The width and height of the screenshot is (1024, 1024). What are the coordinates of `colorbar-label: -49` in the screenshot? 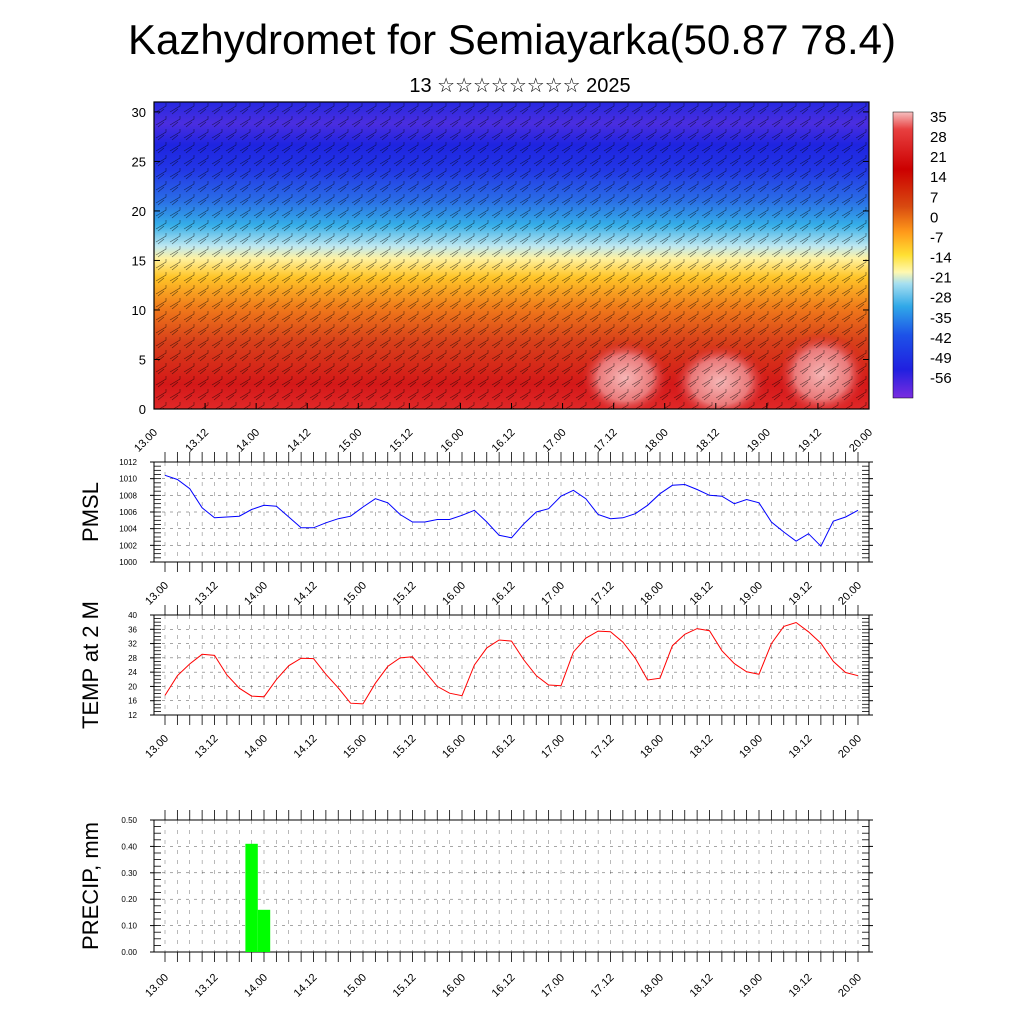 It's located at (941, 358).